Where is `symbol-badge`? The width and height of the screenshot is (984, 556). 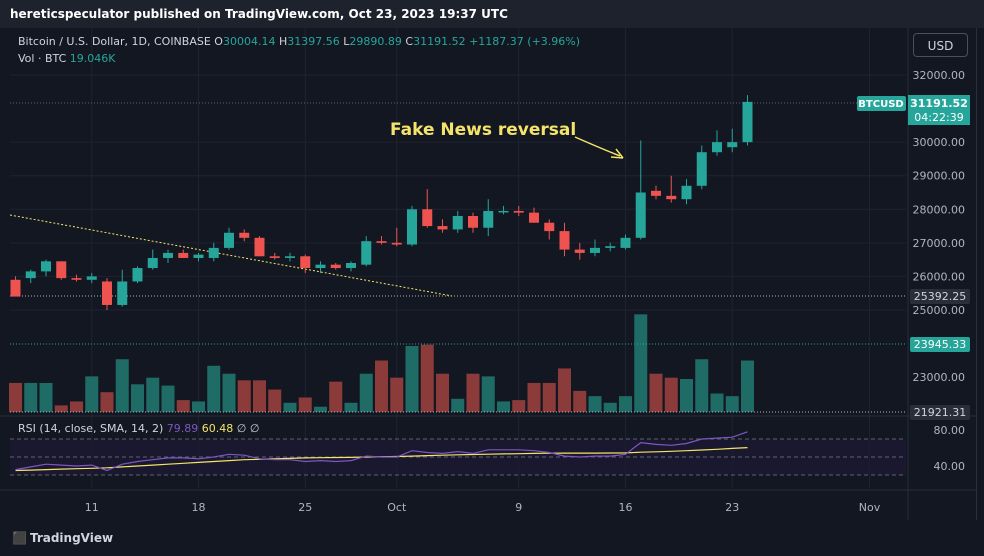 symbol-badge is located at coordinates (881, 103).